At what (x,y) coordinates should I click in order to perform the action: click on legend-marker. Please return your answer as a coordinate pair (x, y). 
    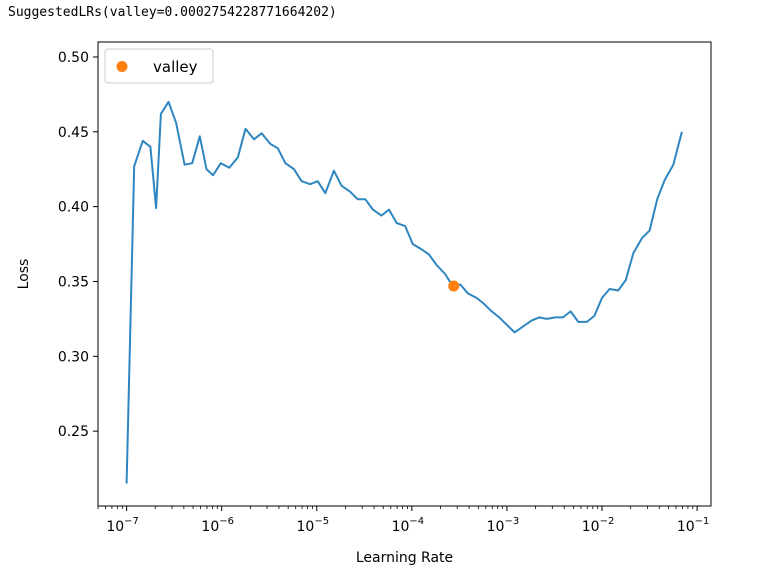
    Looking at the image, I should click on (122, 66).